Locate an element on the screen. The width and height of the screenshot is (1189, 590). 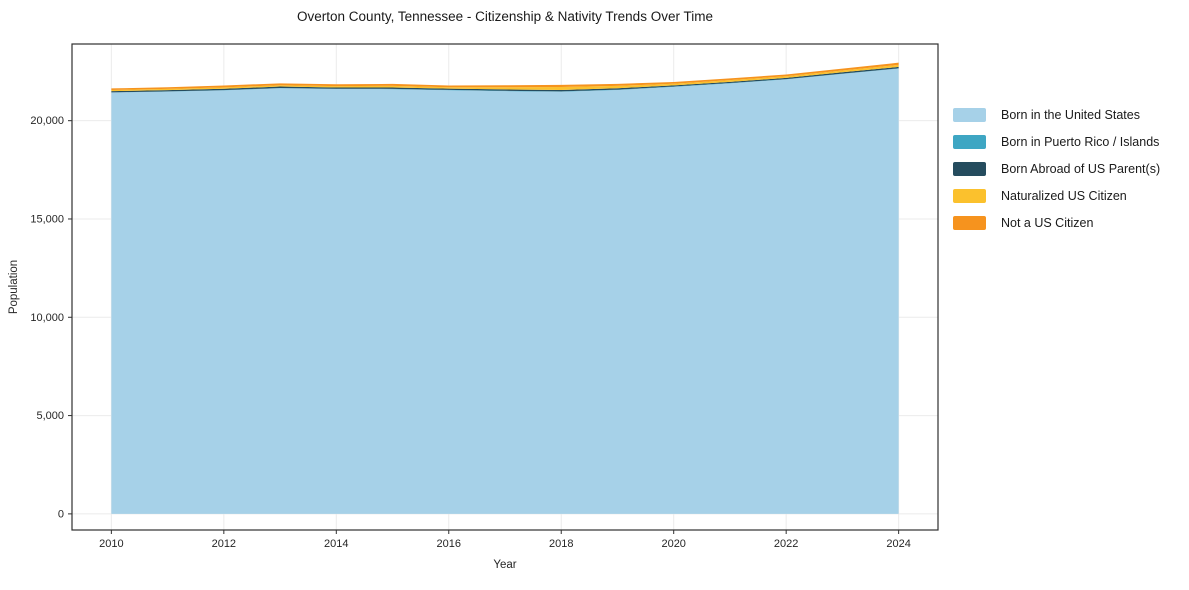
legend-item: Born Abroad of US Parent(s) is located at coordinates (1056, 168).